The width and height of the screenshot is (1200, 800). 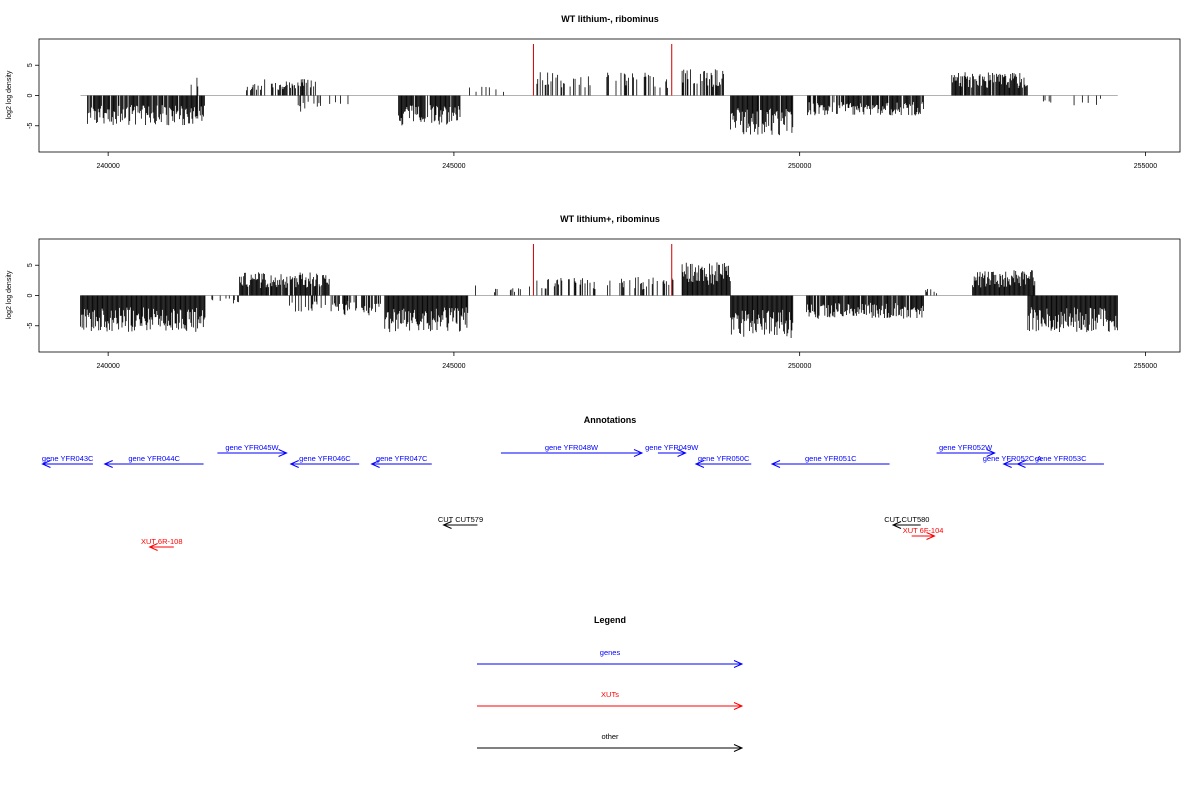 I want to click on legend-items: genes XUTs other, so click(x=610, y=700).